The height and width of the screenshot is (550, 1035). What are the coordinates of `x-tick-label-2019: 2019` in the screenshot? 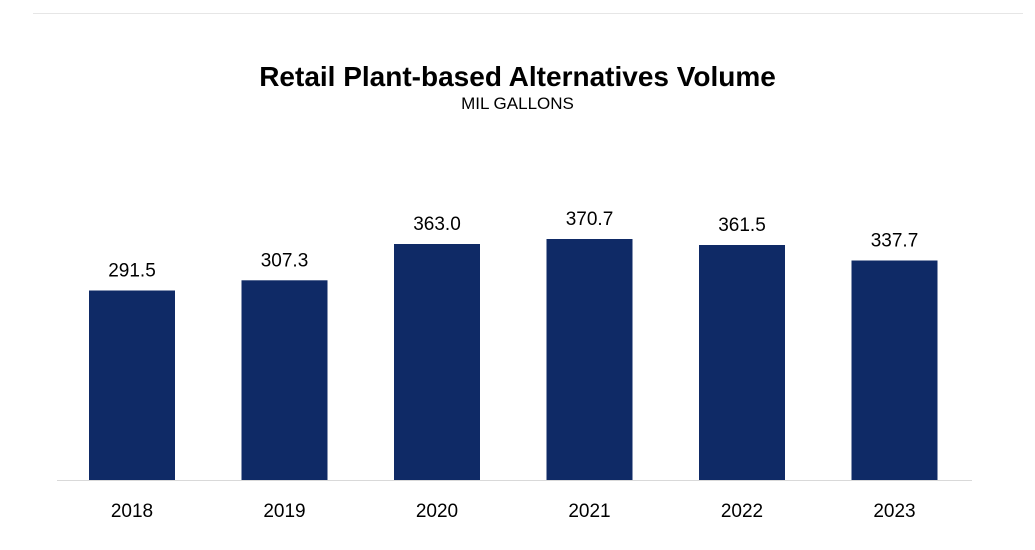 It's located at (284, 511).